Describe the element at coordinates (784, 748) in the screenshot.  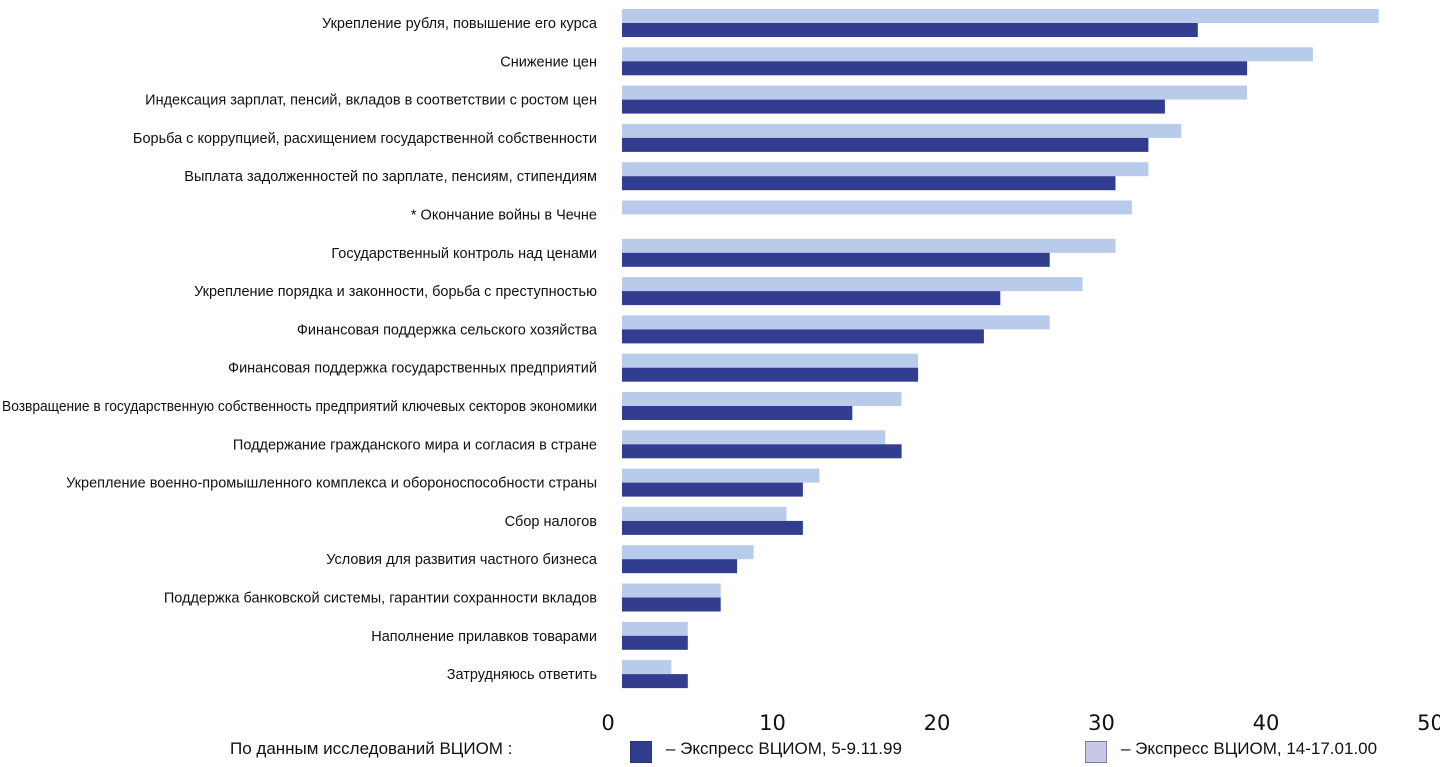
I see `legend-label-nov-1999: – Экспресс ВЦИОМ, 5-9.11.99` at that location.